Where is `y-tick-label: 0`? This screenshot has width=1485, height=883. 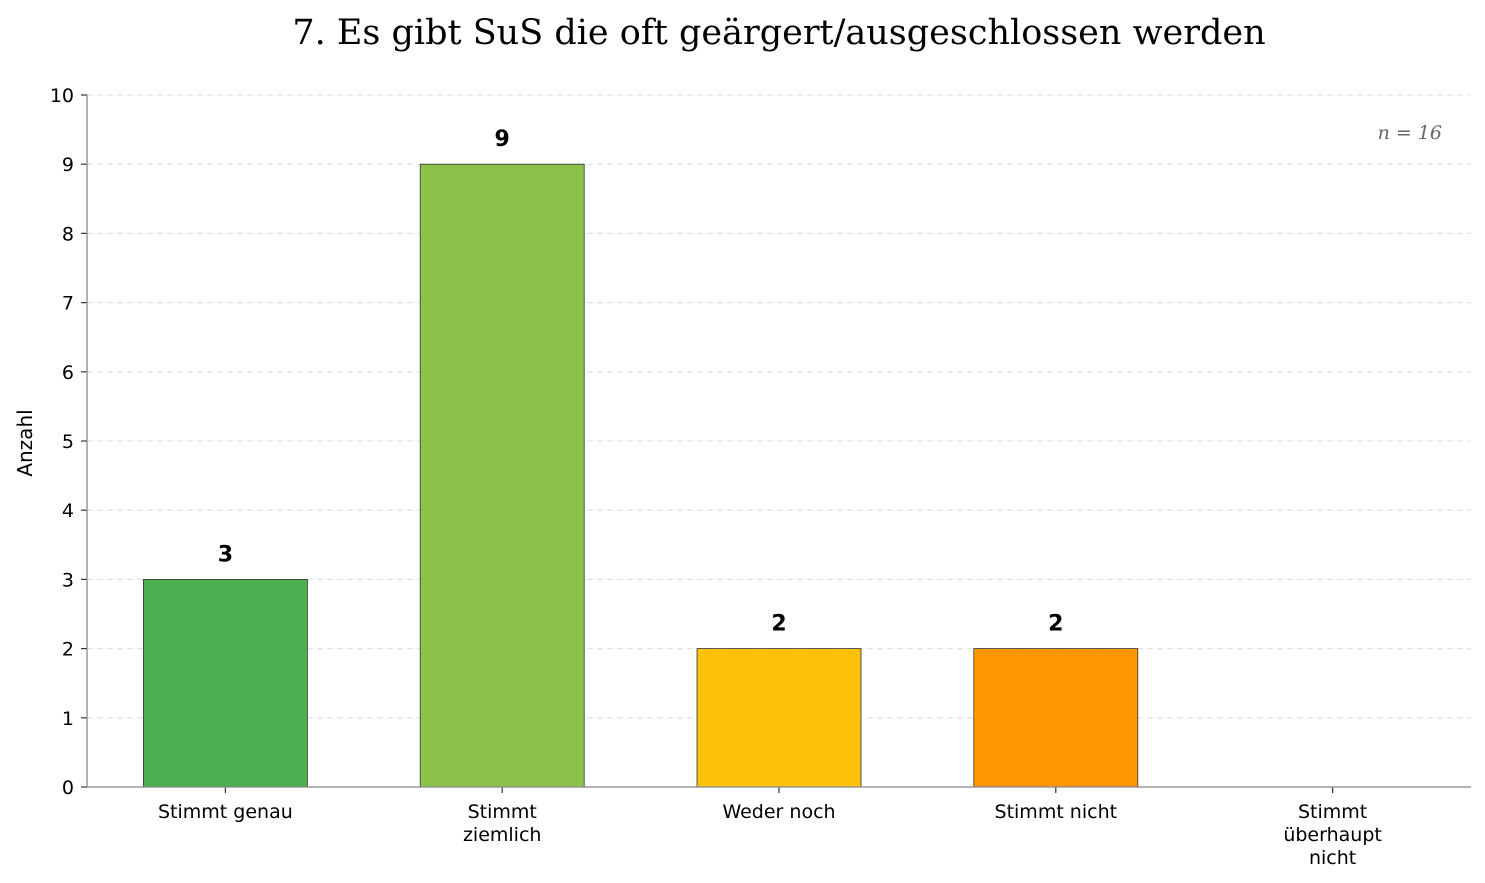
y-tick-label: 0 is located at coordinates (68, 788).